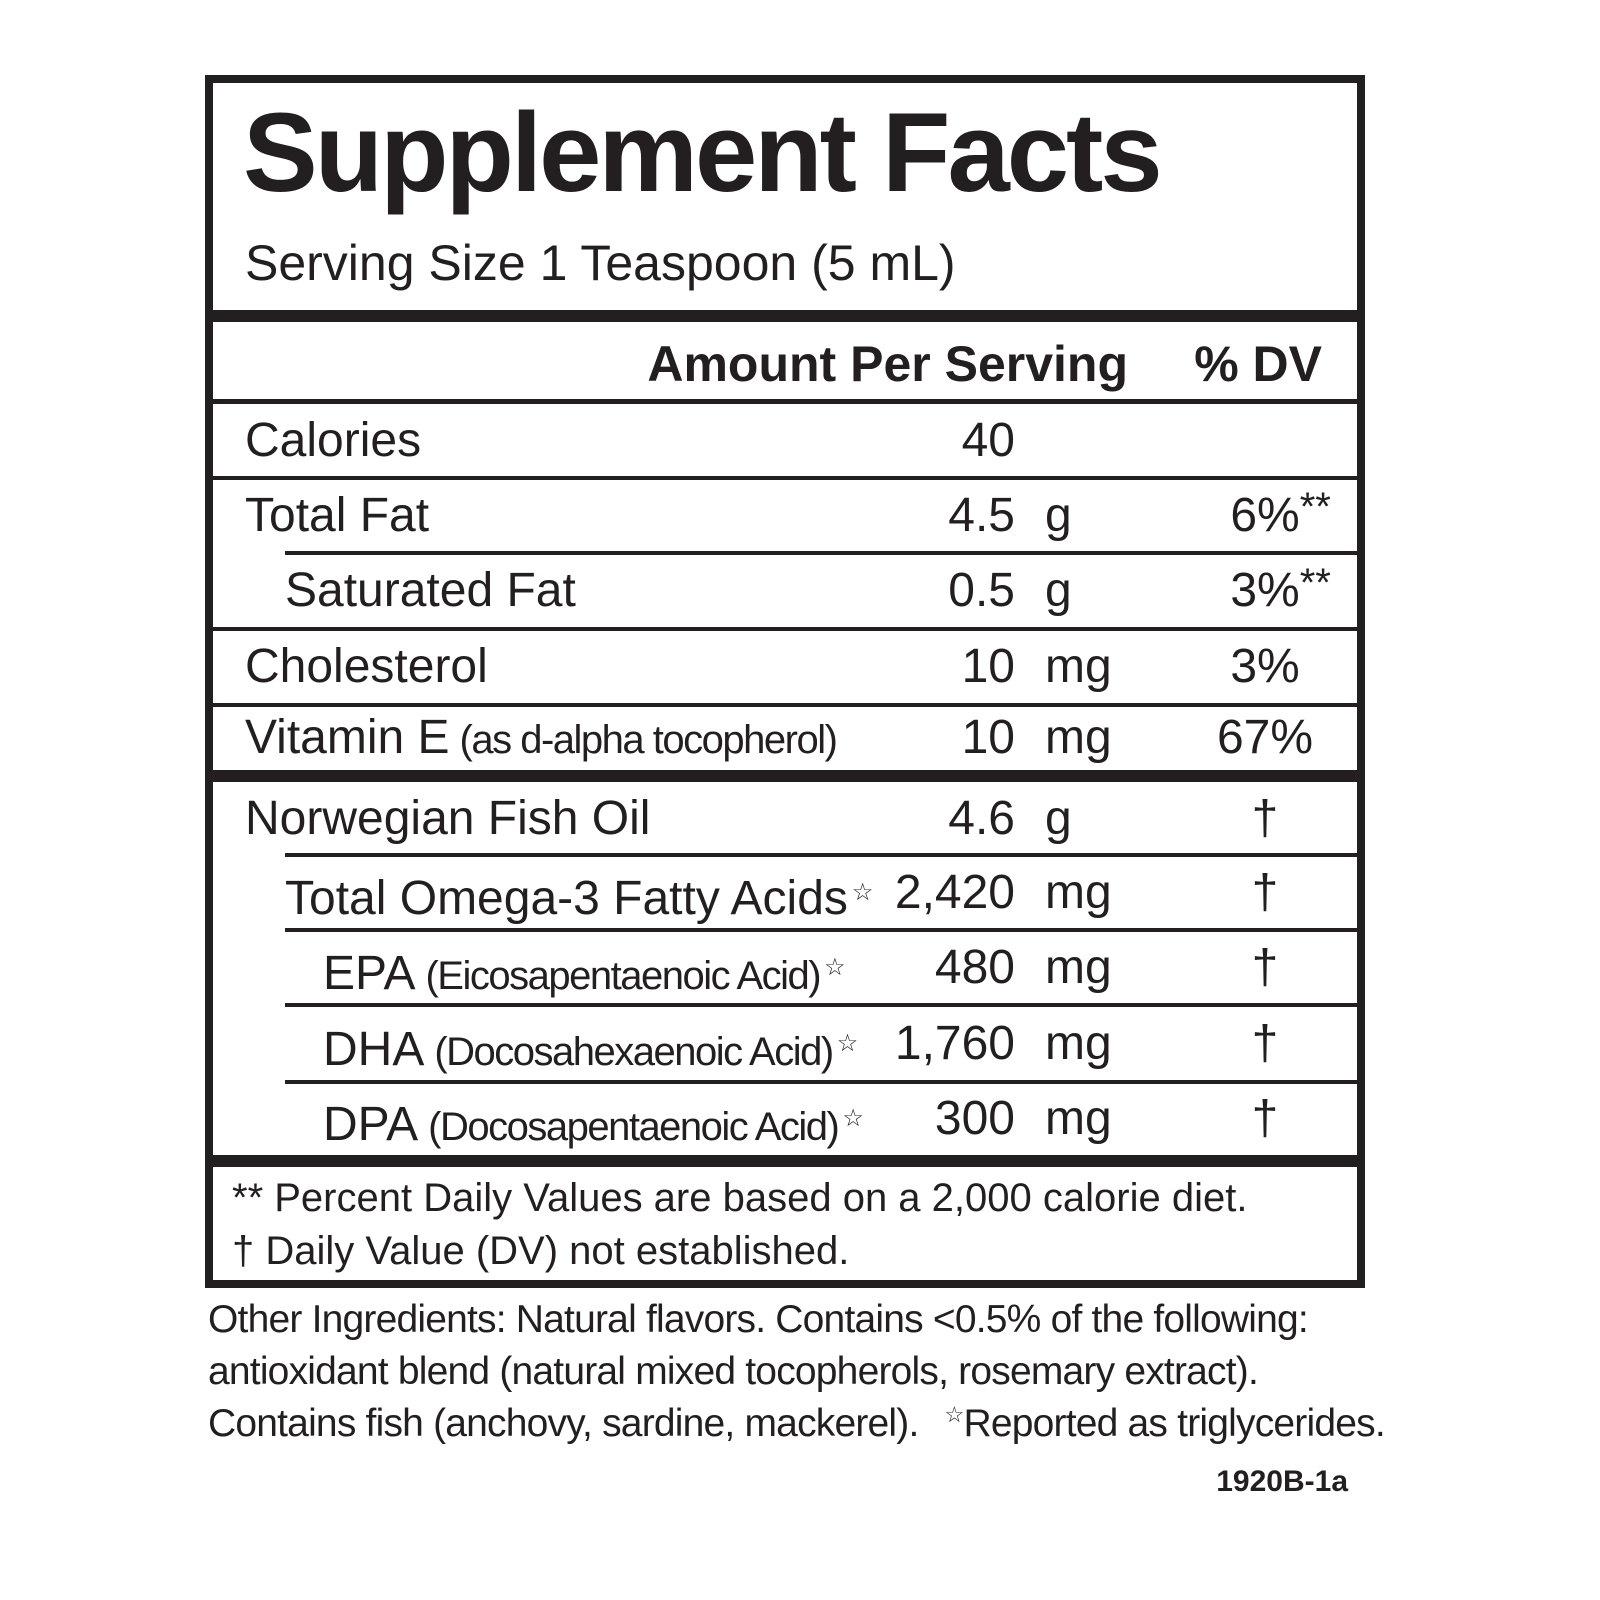 The width and height of the screenshot is (1600, 1600). Describe the element at coordinates (1258, 364) in the screenshot. I see `dv-header: % DV` at that location.